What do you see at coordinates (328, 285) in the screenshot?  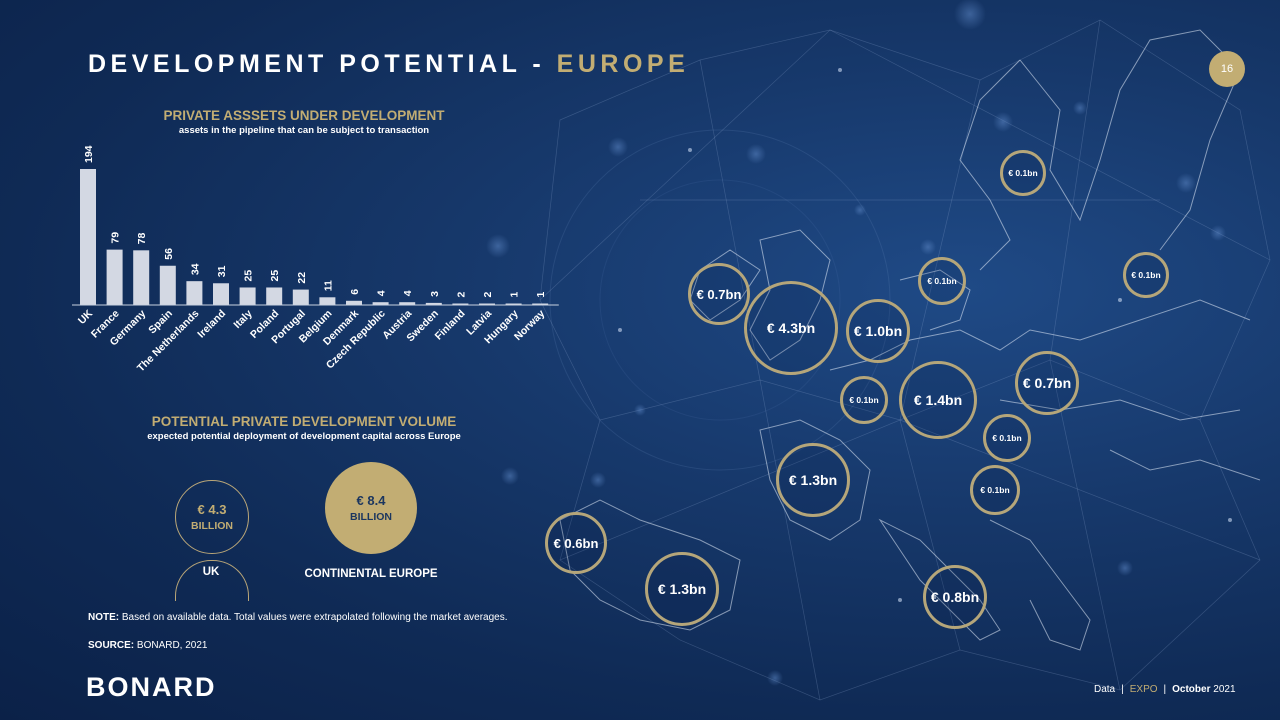 I see `bar-value-label: 11` at bounding box center [328, 285].